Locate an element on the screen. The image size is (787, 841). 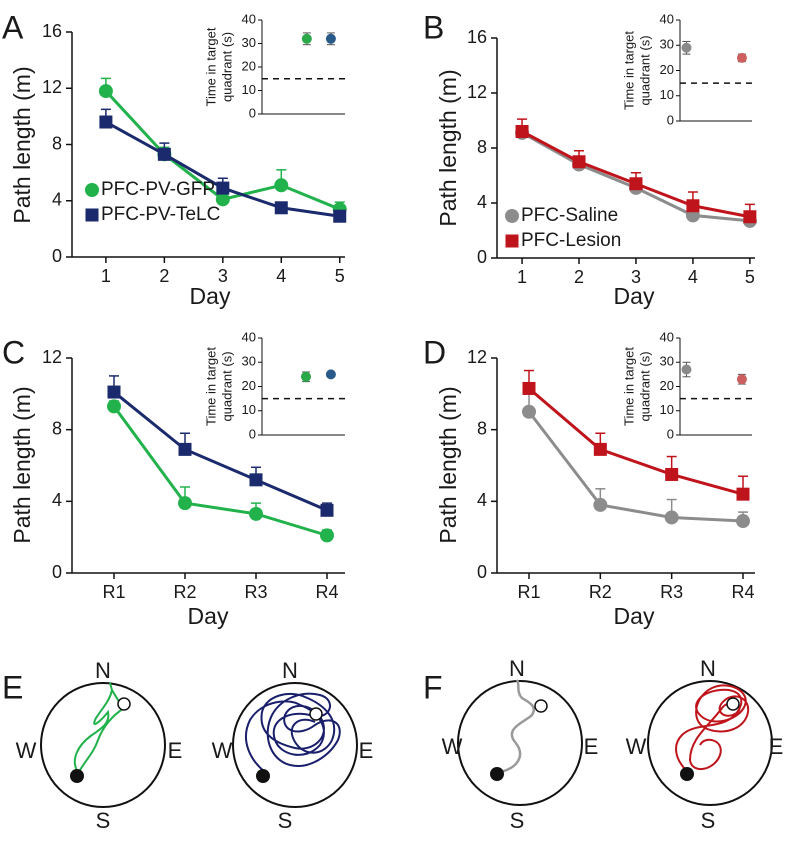
panel-label: A is located at coordinates (13, 27).